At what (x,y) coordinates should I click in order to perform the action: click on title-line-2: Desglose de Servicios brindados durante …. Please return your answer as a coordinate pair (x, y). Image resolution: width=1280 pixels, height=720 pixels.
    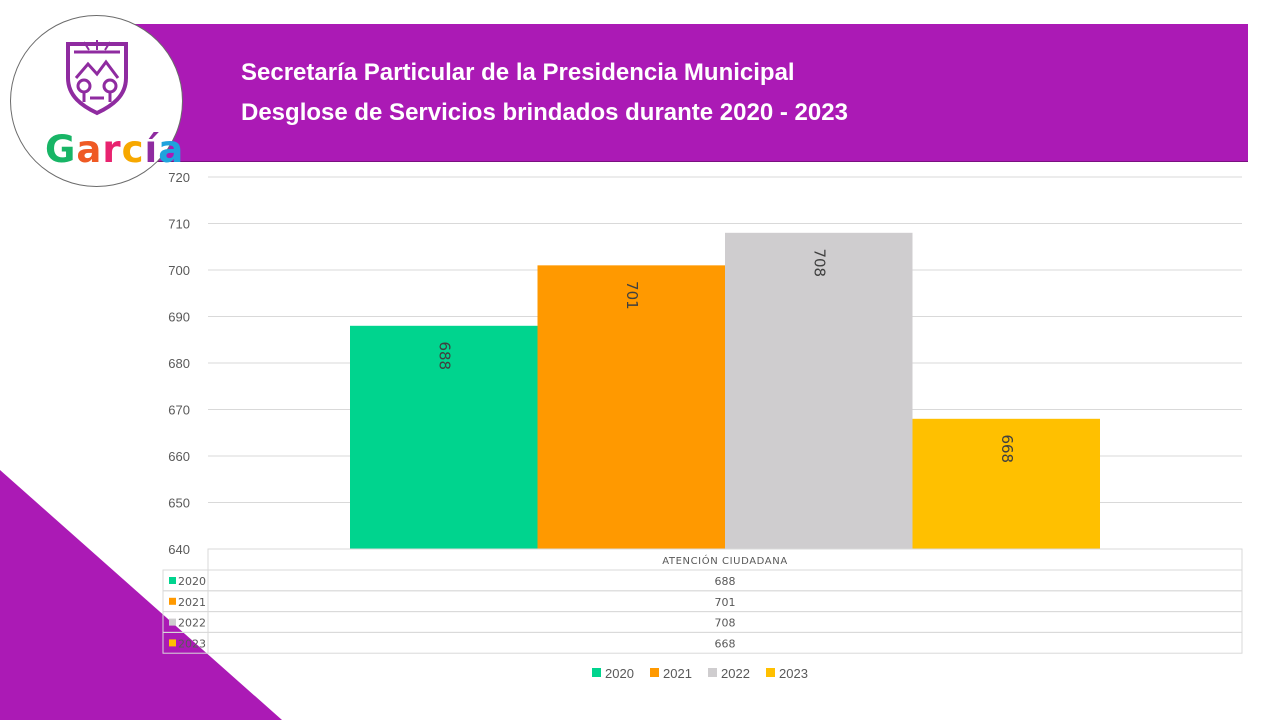
    Looking at the image, I should click on (544, 112).